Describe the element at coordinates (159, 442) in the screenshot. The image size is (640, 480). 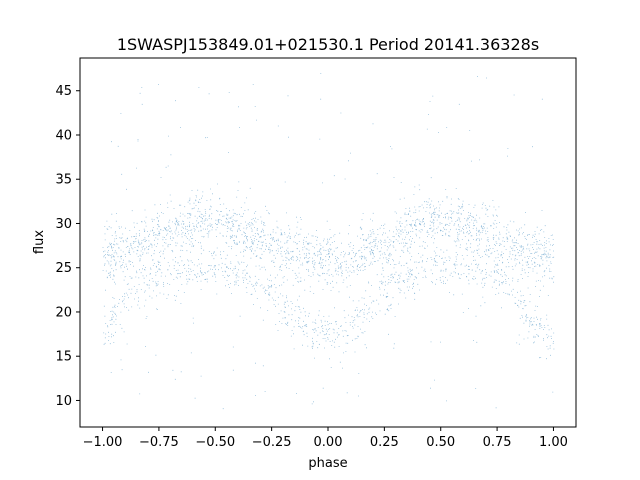
I see `x-tick-label: −0.75` at that location.